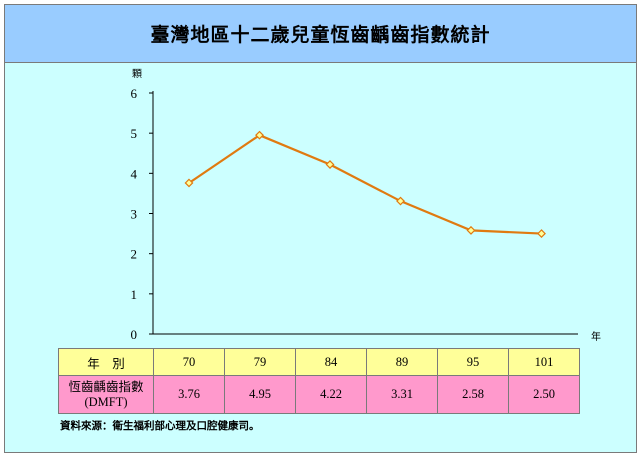 Image resolution: width=644 pixels, height=459 pixels. I want to click on value-header-line2: (DMFT), so click(106, 401).